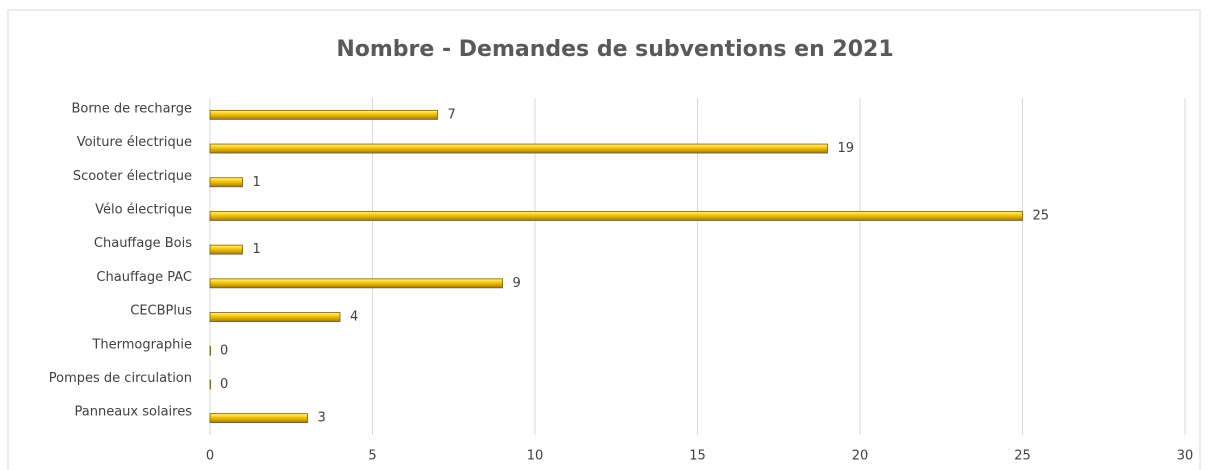 The image size is (1208, 470). What do you see at coordinates (161, 311) in the screenshot?
I see `y-tick-label: CECBPlus` at bounding box center [161, 311].